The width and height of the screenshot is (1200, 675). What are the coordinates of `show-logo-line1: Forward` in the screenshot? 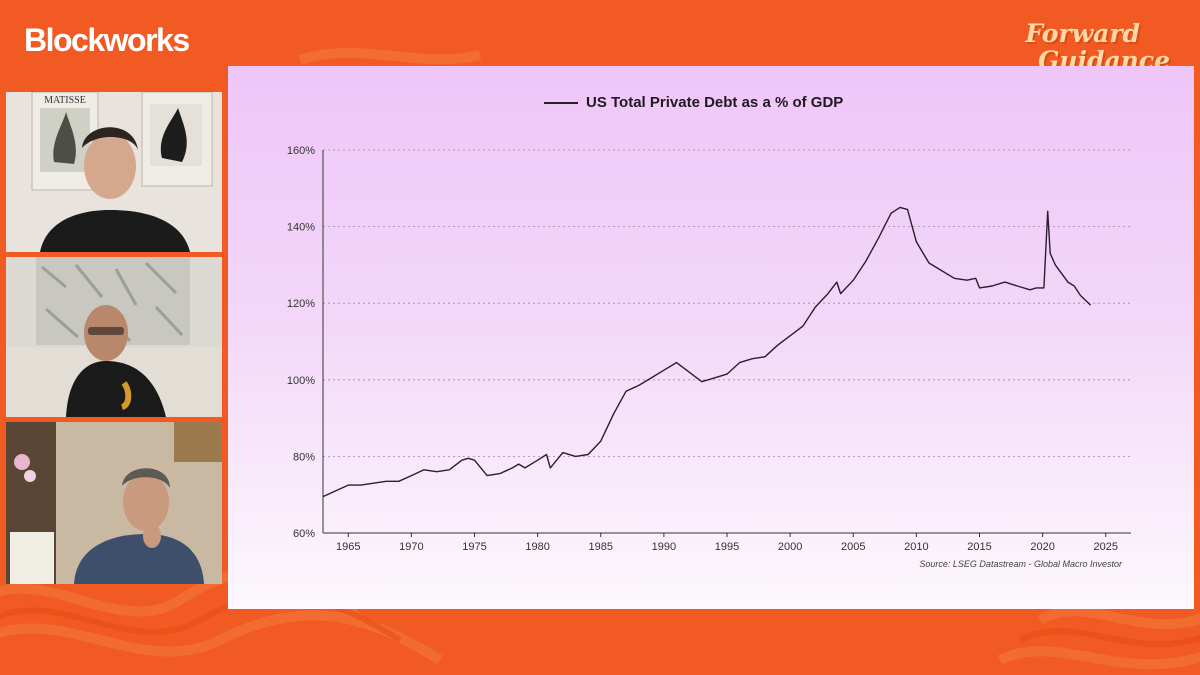 It's located at (1082, 33).